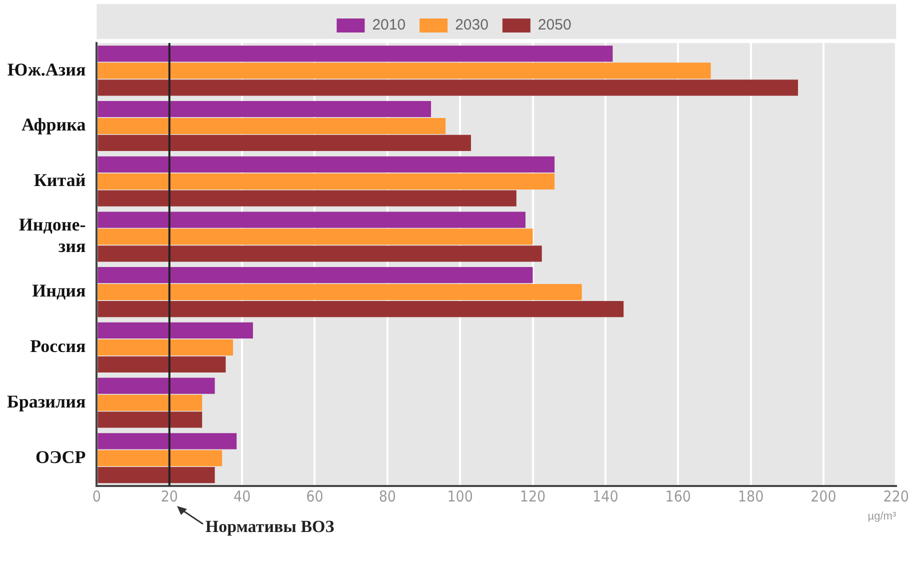 This screenshot has width=912, height=561. Describe the element at coordinates (823, 497) in the screenshot. I see `x-tick-label: 200` at that location.